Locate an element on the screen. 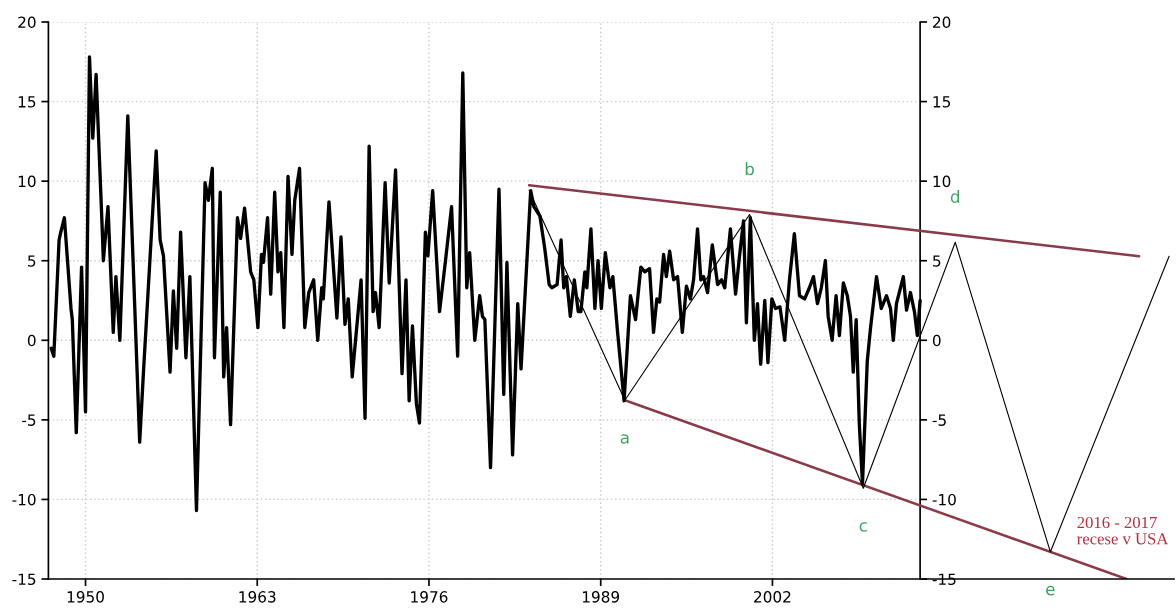 The height and width of the screenshot is (615, 1176). y2-tick-label: 15 is located at coordinates (942, 102).